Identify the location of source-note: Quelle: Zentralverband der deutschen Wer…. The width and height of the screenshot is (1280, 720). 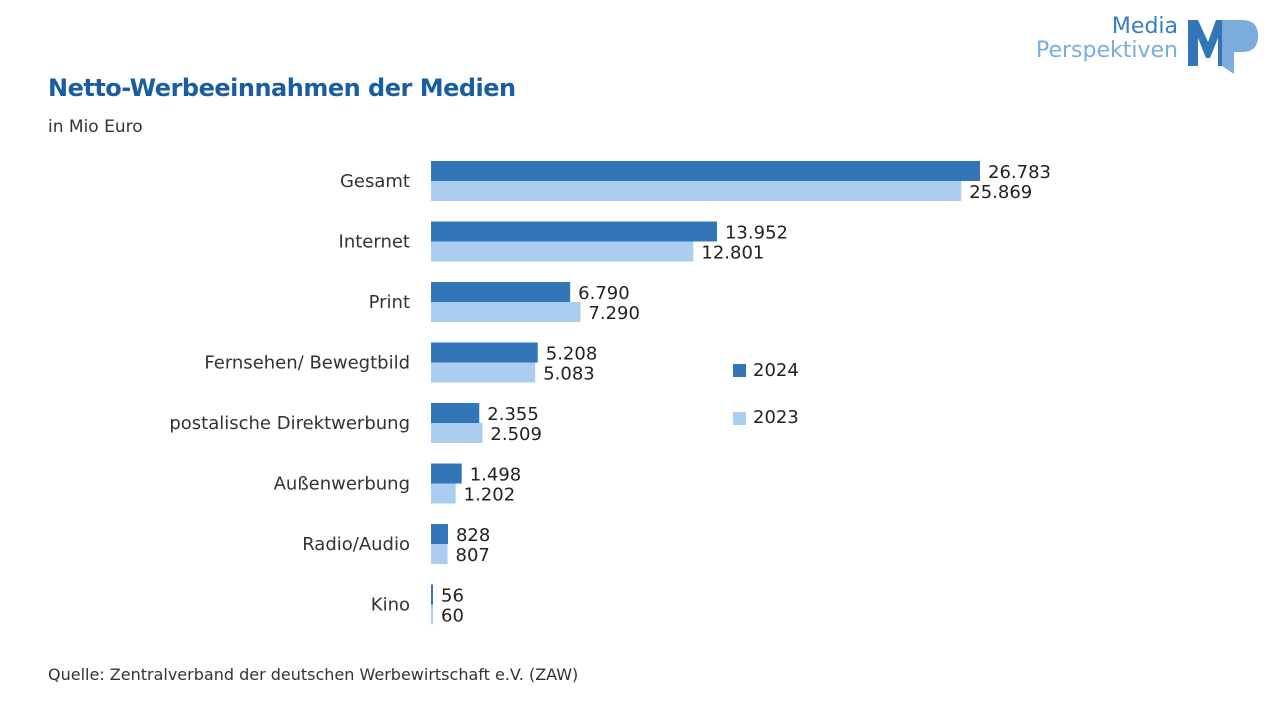
(313, 674).